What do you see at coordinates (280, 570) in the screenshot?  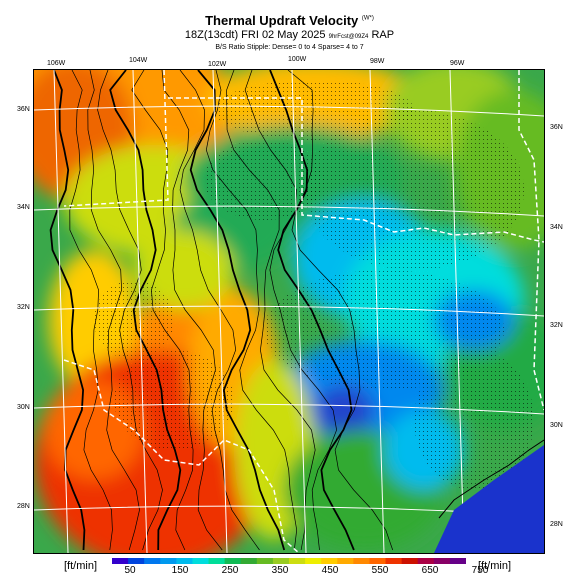 I see `colorbar-tick-label: 350` at bounding box center [280, 570].